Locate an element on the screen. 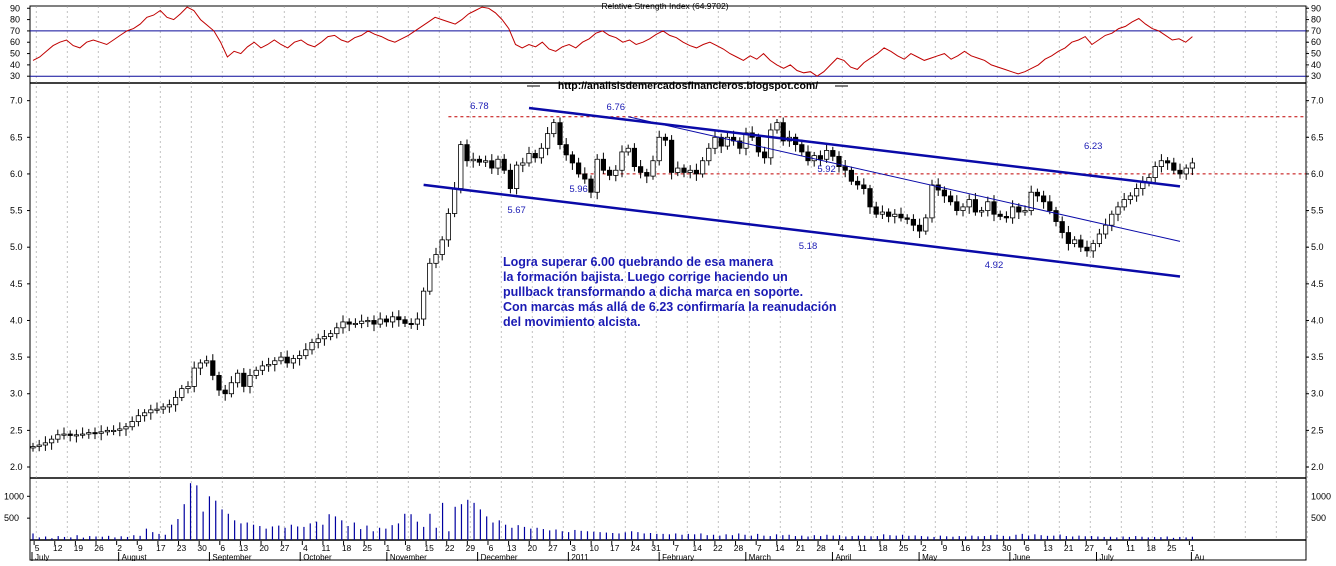  date-day-label: 31 is located at coordinates (656, 548).